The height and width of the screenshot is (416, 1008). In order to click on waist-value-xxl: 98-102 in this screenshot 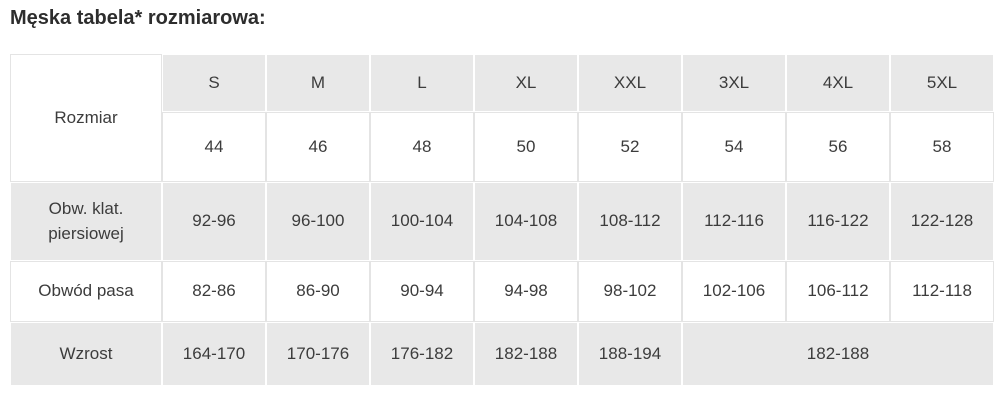, I will do `click(630, 291)`.